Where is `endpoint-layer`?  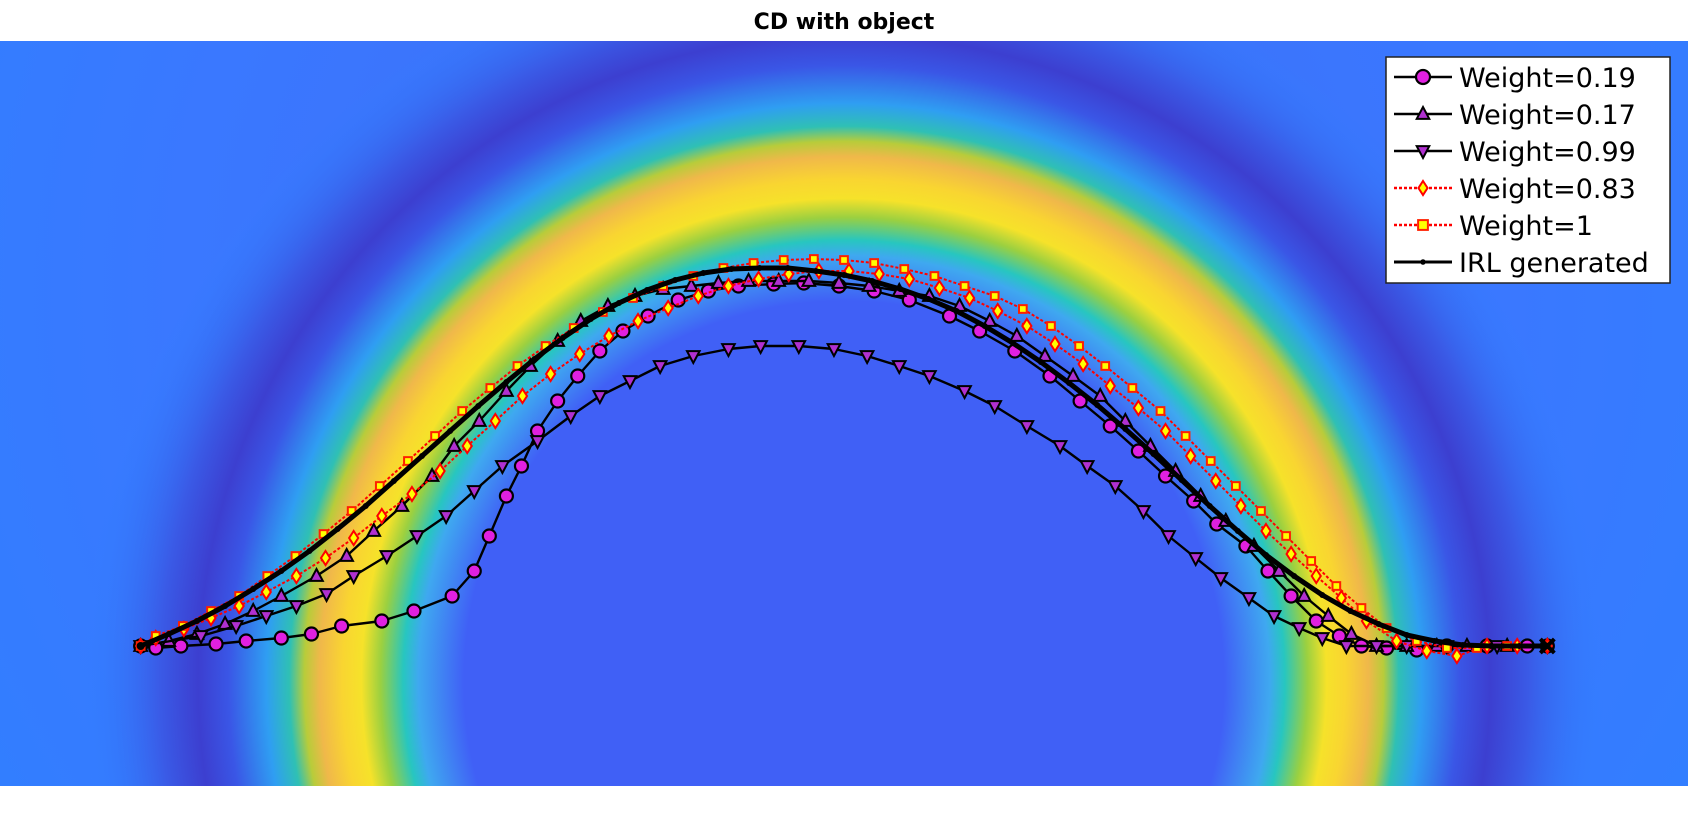
endpoint-layer is located at coordinates (846, 646).